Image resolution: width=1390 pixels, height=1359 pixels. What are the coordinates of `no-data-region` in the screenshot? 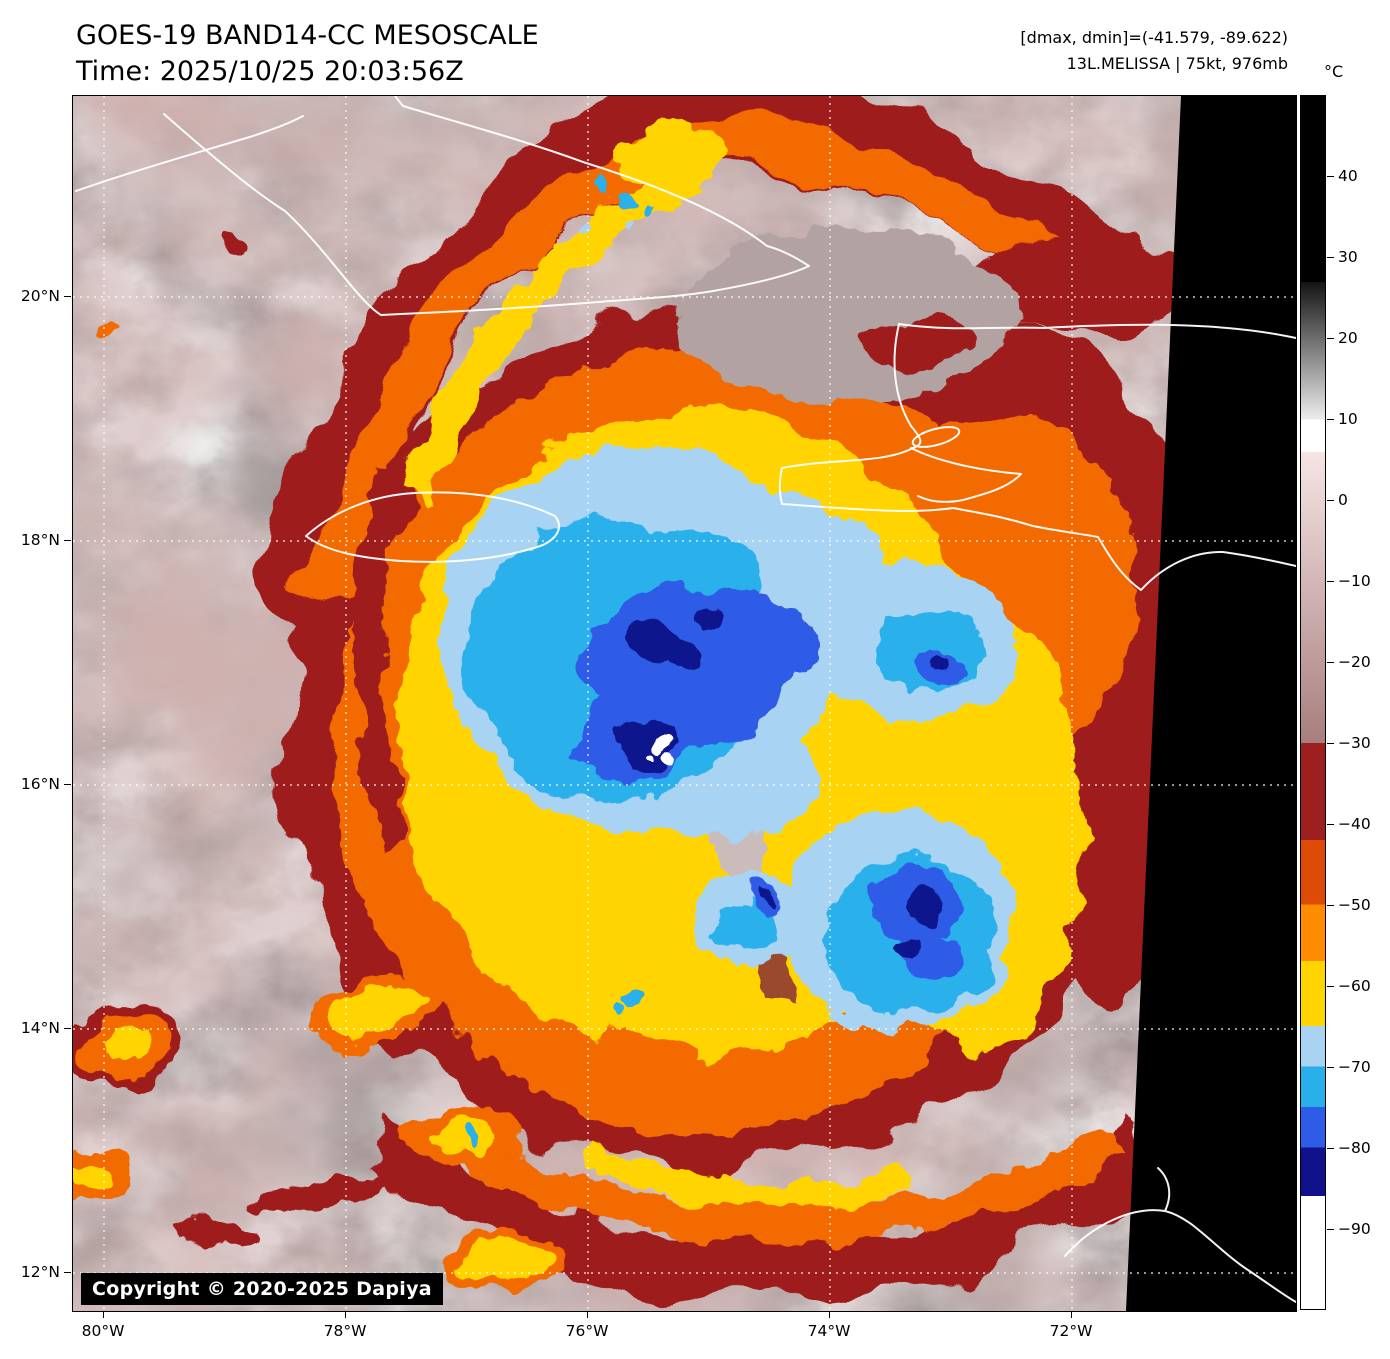 It's located at (1211, 703).